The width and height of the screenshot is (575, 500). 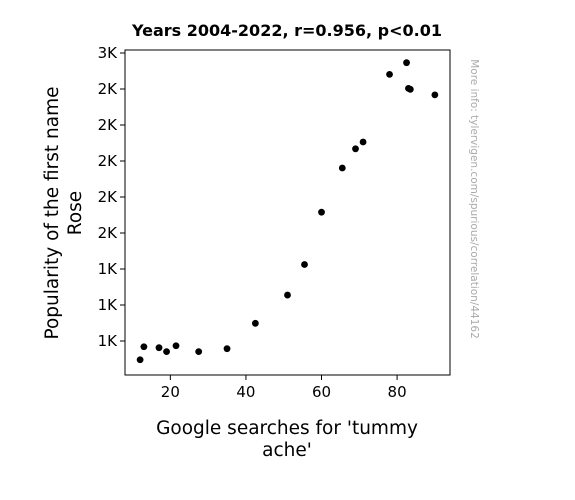 What do you see at coordinates (287, 428) in the screenshot?
I see `x-axis-label-line-1: Google searches for 'tummy` at bounding box center [287, 428].